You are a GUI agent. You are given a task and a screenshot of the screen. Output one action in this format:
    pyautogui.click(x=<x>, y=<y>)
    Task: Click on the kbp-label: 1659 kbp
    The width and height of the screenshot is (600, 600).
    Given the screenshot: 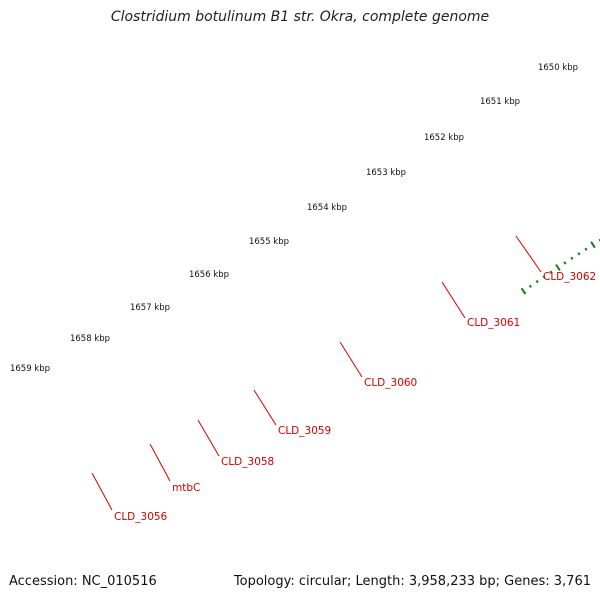 What is the action you would take?
    pyautogui.click(x=30, y=369)
    